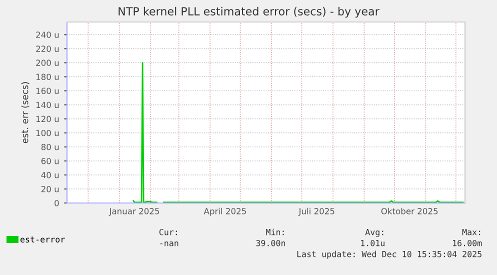  I want to click on text: Max:, so click(471, 232).